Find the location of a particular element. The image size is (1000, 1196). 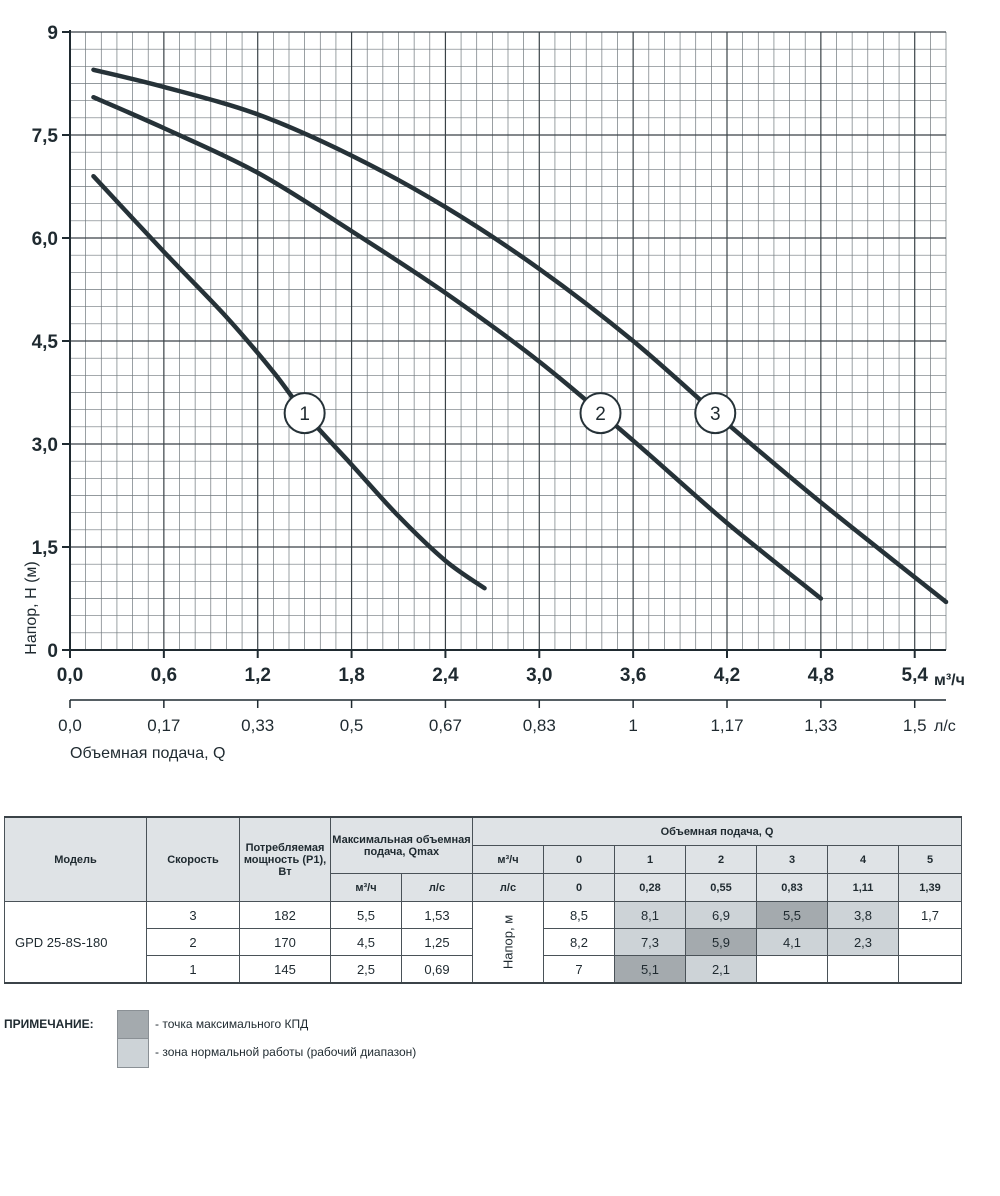

x2-tick-label: 0,5 is located at coordinates (352, 725).